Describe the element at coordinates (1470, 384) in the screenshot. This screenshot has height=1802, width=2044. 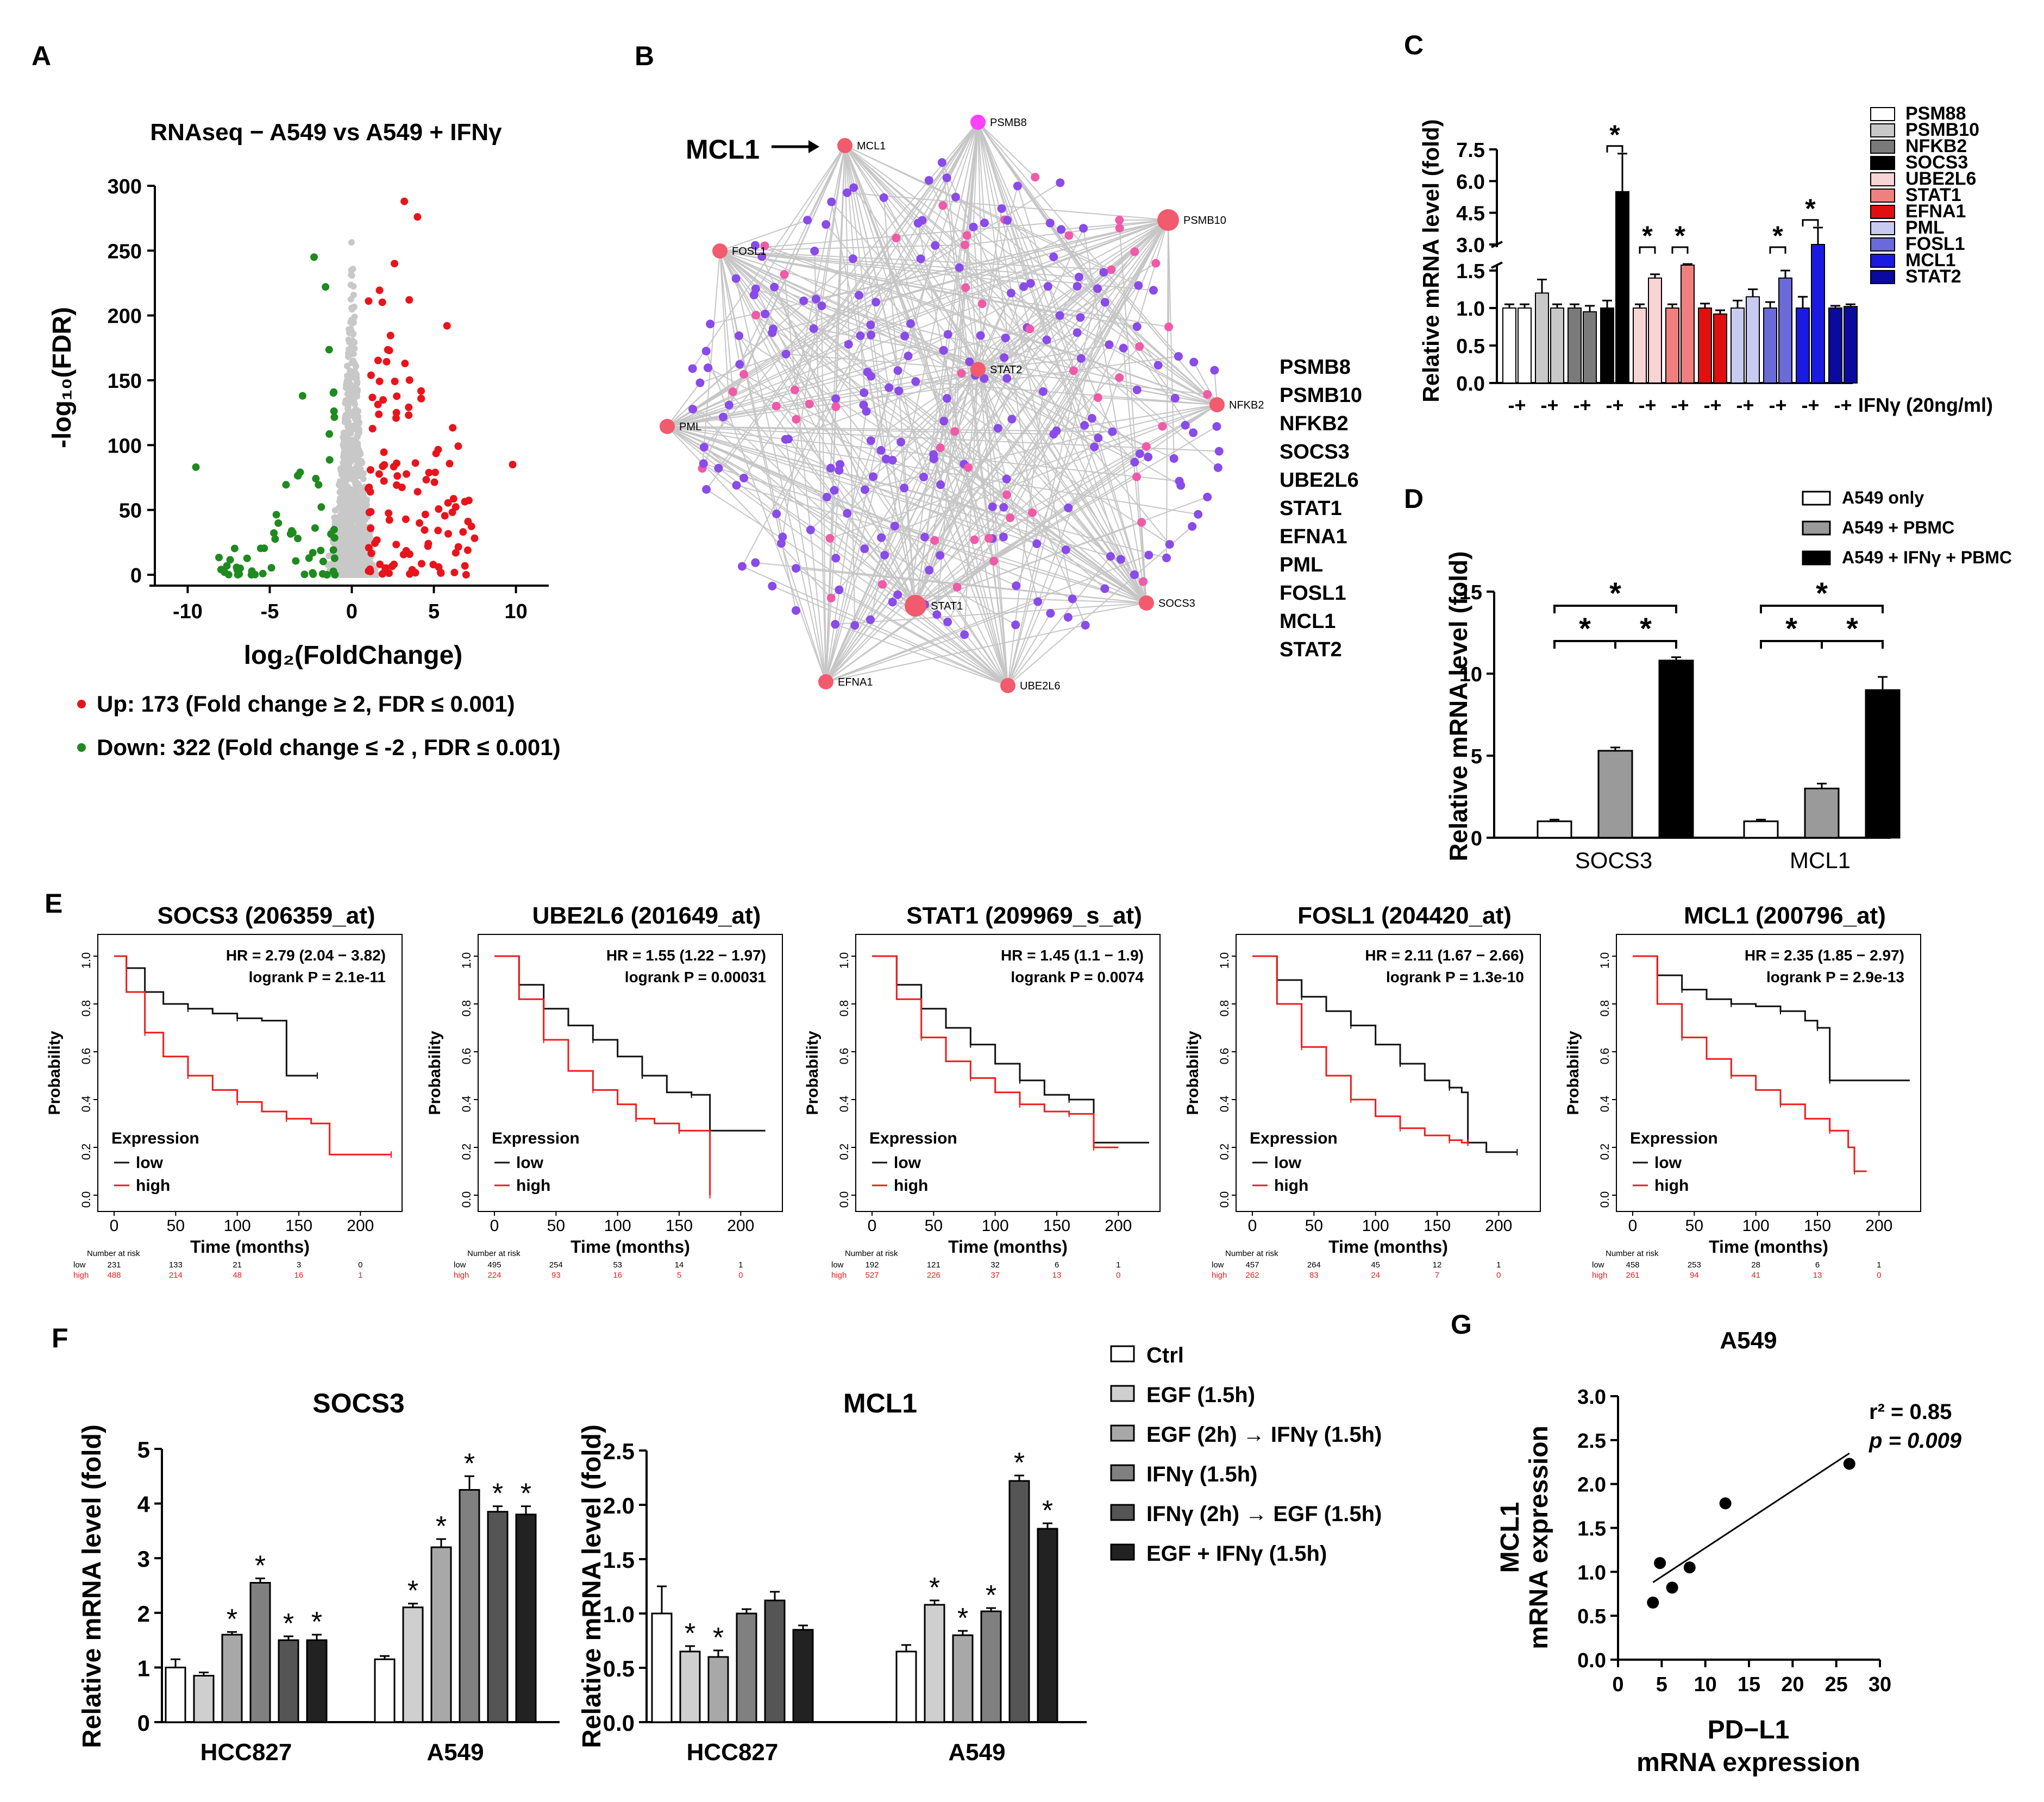
I see `y-tick-label: 0.0` at that location.